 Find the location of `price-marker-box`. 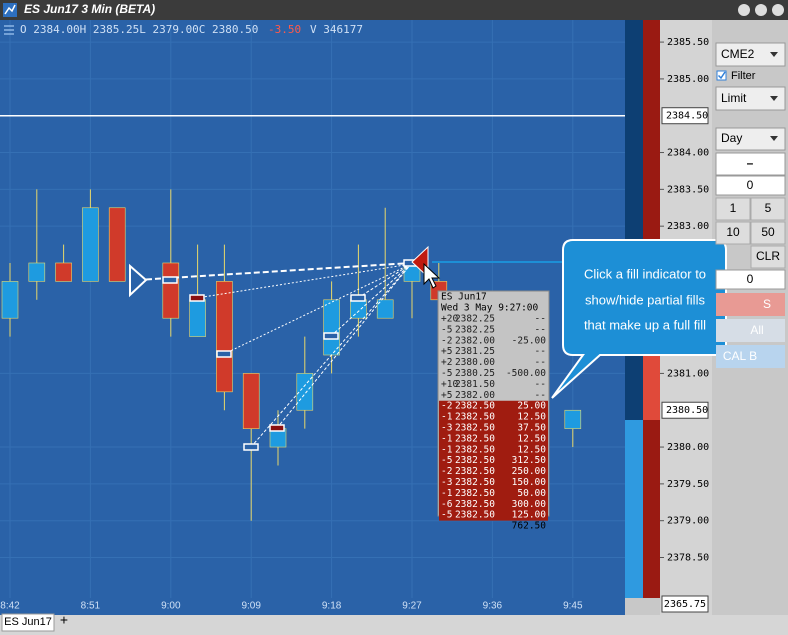

price-marker-box is located at coordinates (685, 410).